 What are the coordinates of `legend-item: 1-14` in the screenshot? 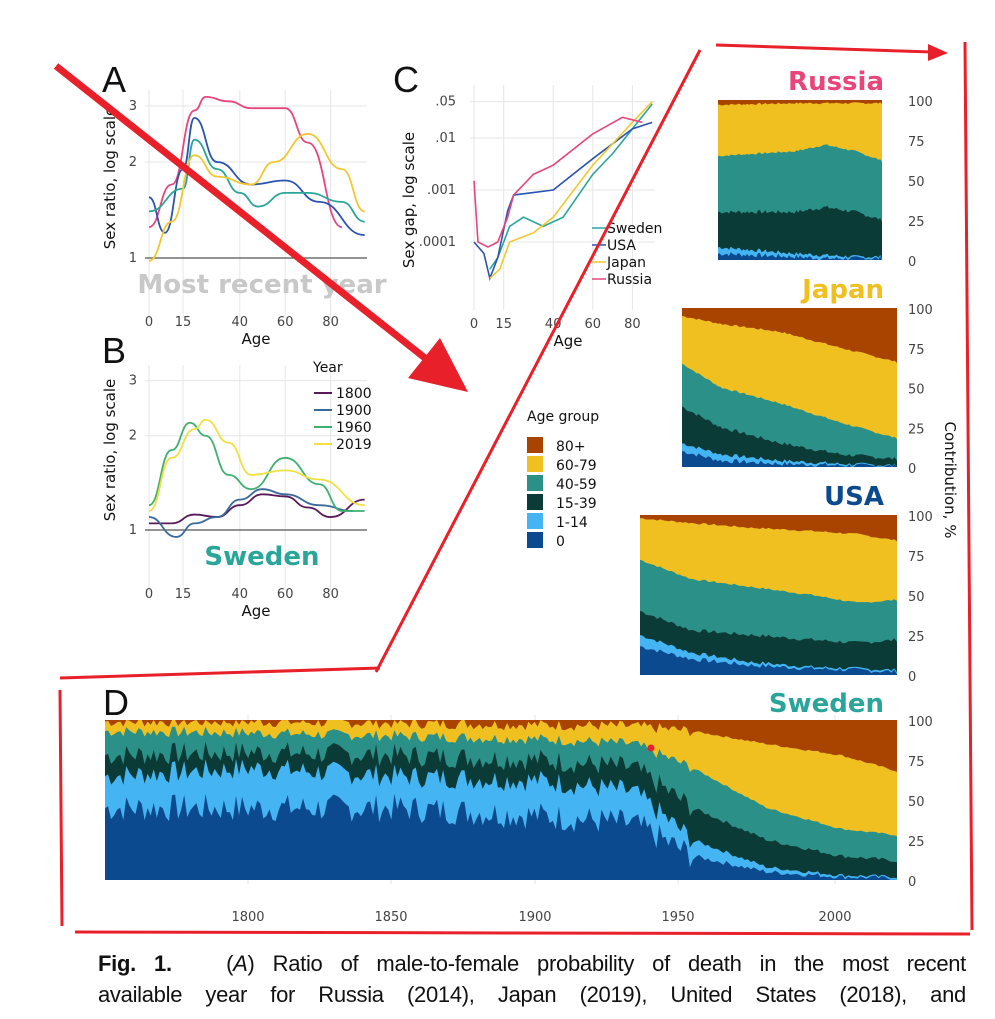 It's located at (572, 523).